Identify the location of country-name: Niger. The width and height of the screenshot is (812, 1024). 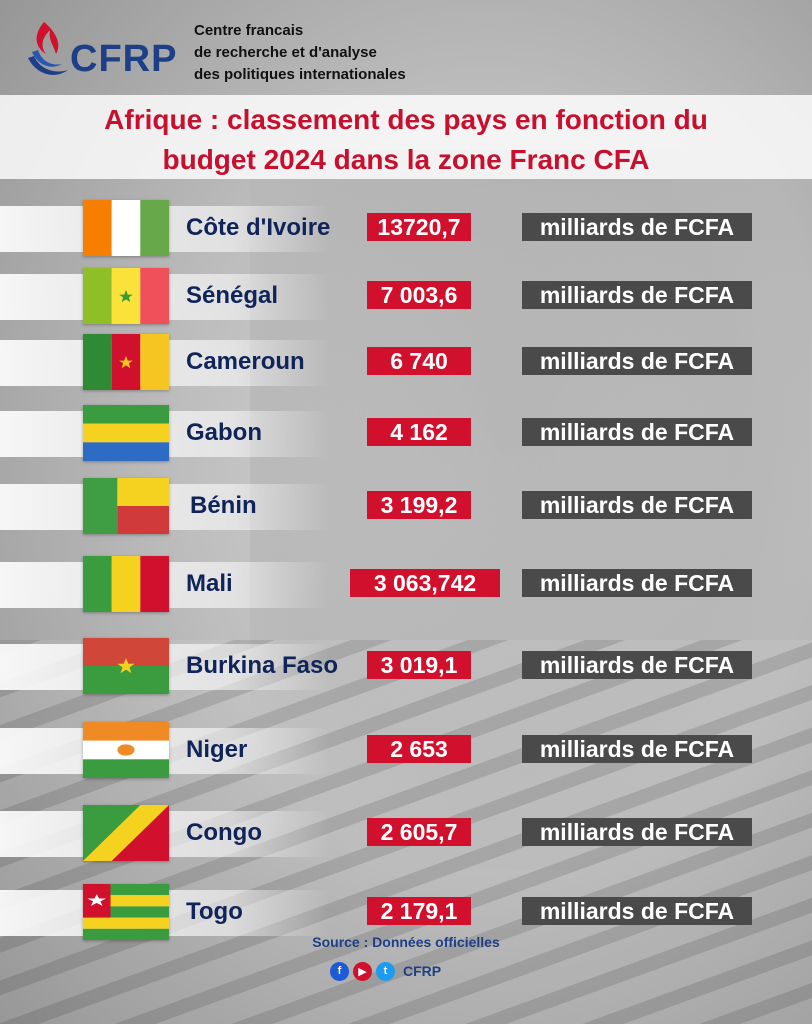
(217, 749).